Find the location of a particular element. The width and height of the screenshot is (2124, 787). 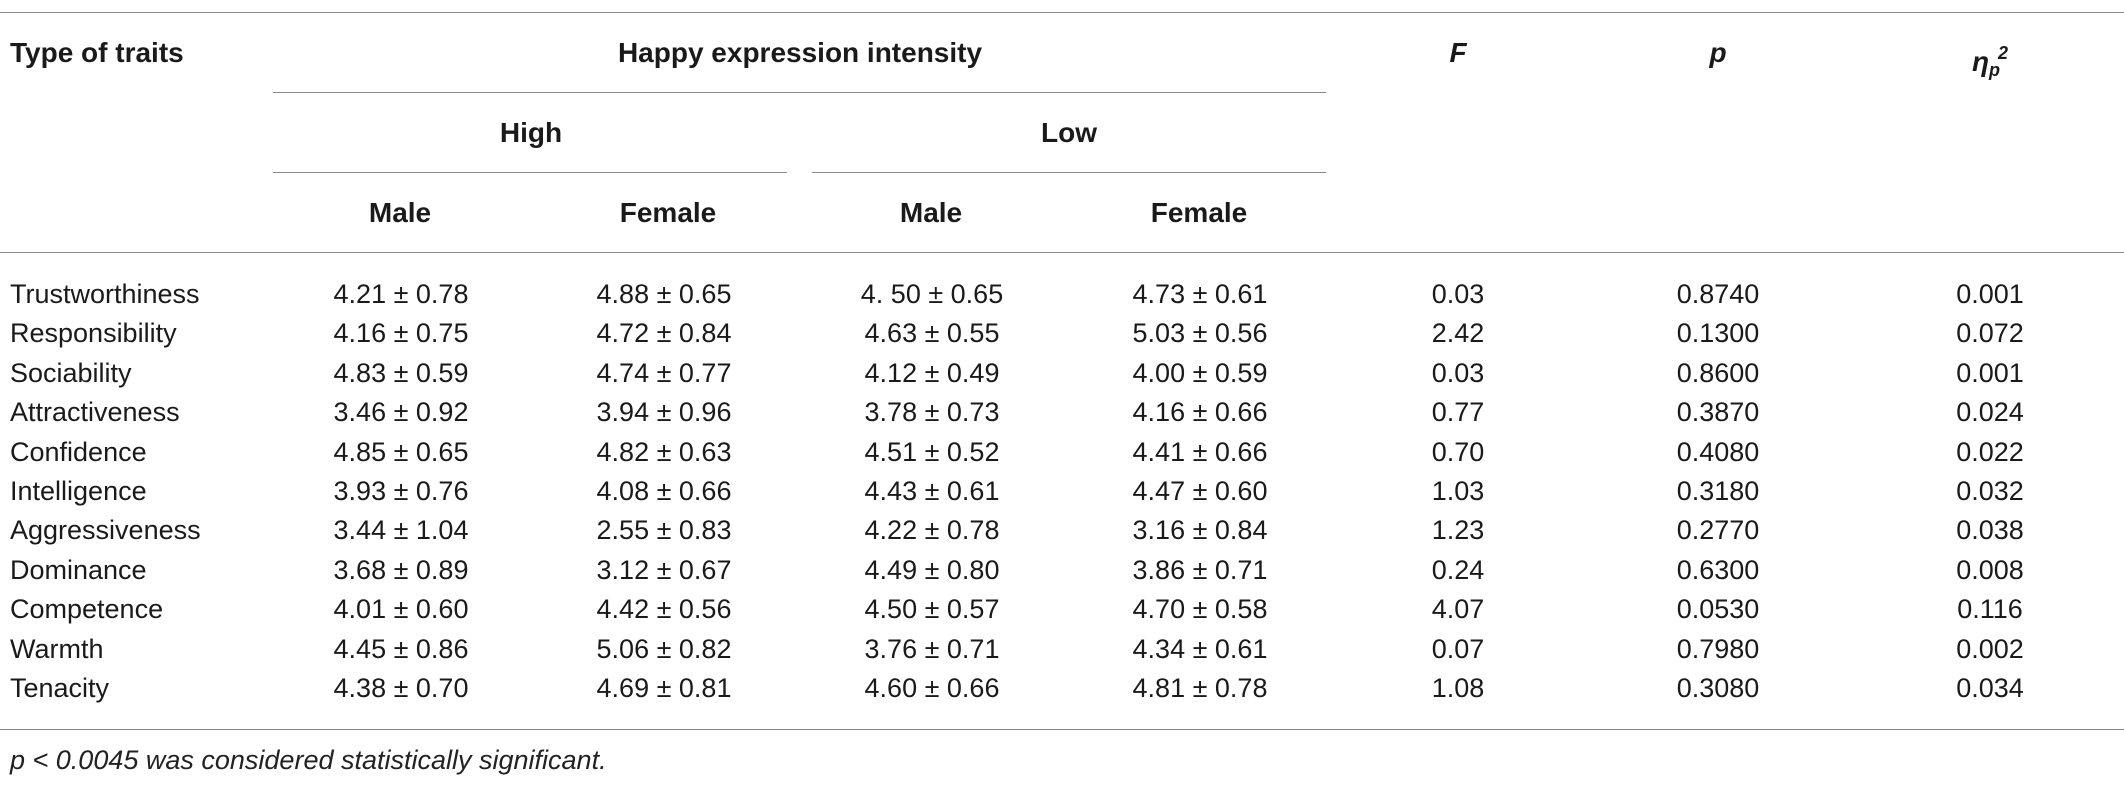

cell-low-male: 4.43 ± 0.61 is located at coordinates (932, 491).